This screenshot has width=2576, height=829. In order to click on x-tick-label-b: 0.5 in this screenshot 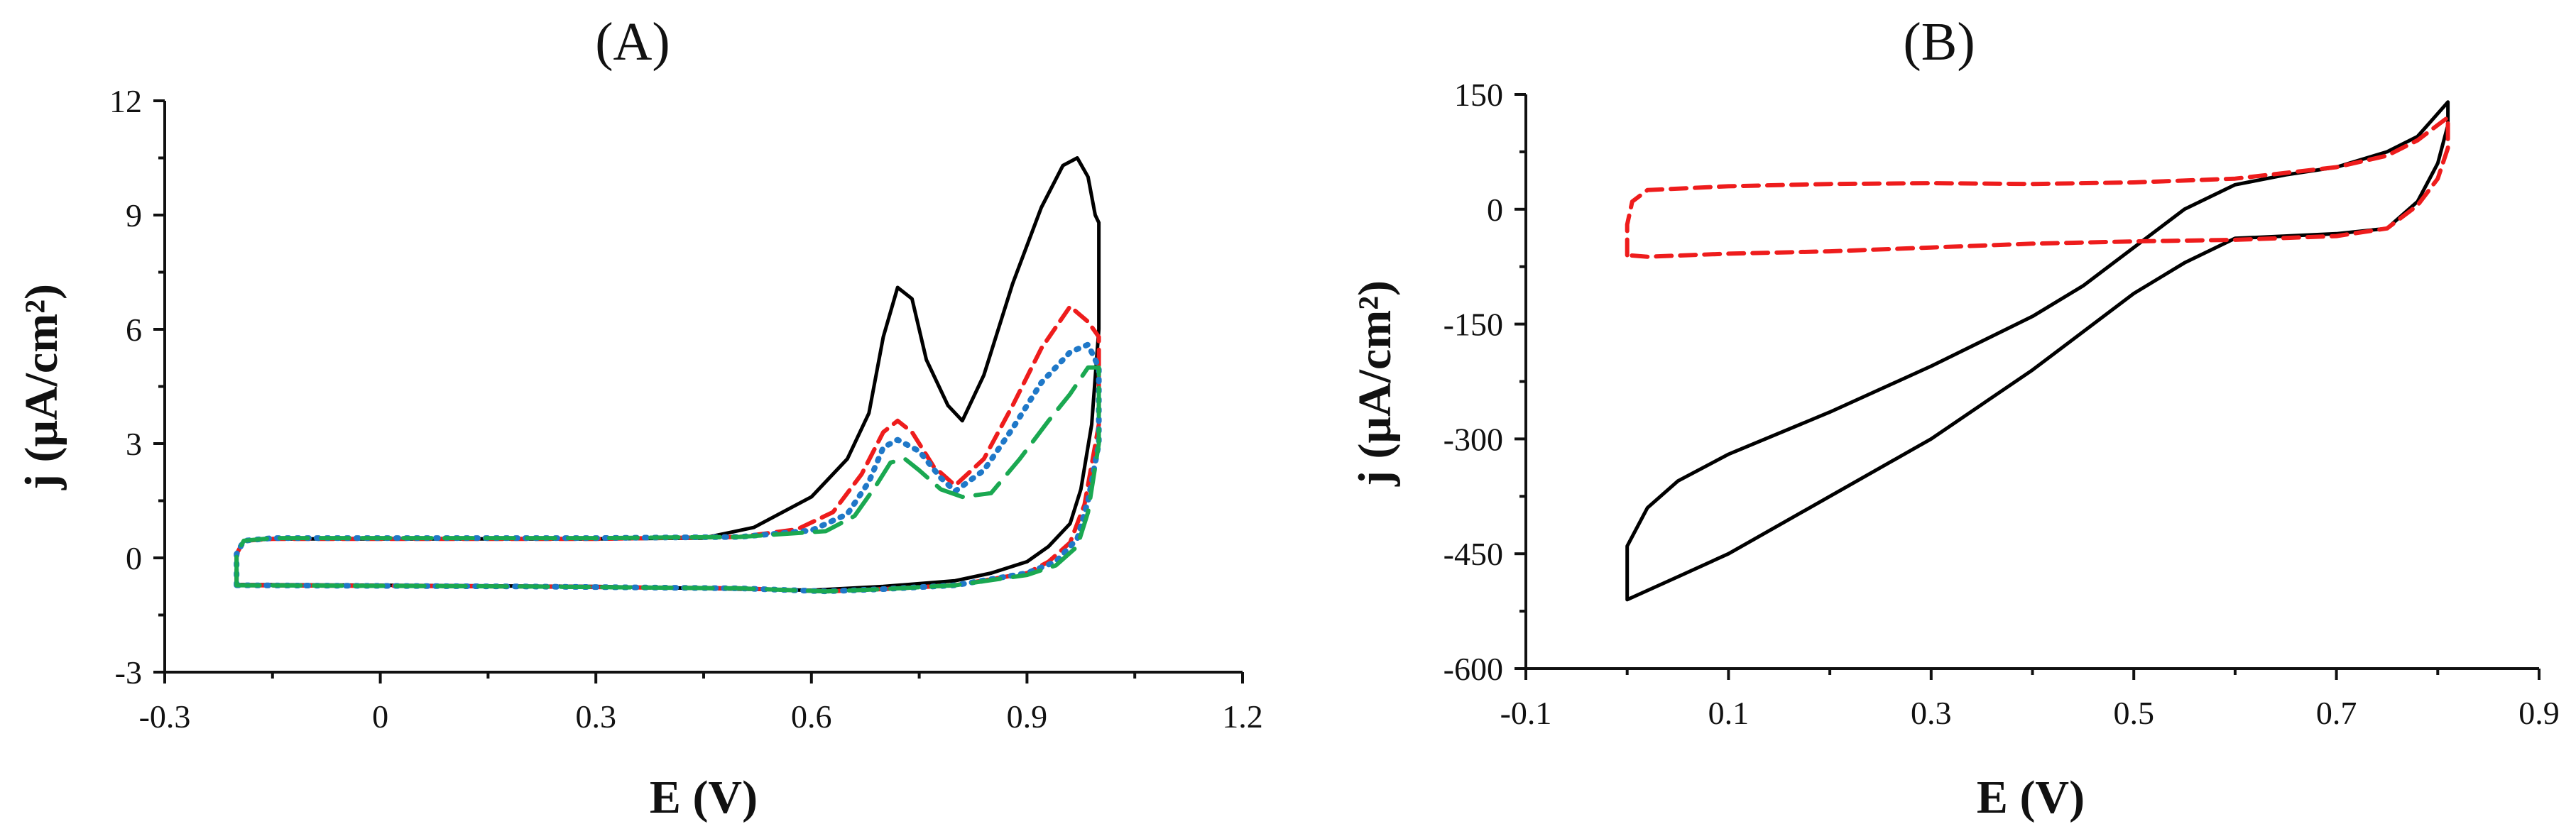, I will do `click(2133, 713)`.